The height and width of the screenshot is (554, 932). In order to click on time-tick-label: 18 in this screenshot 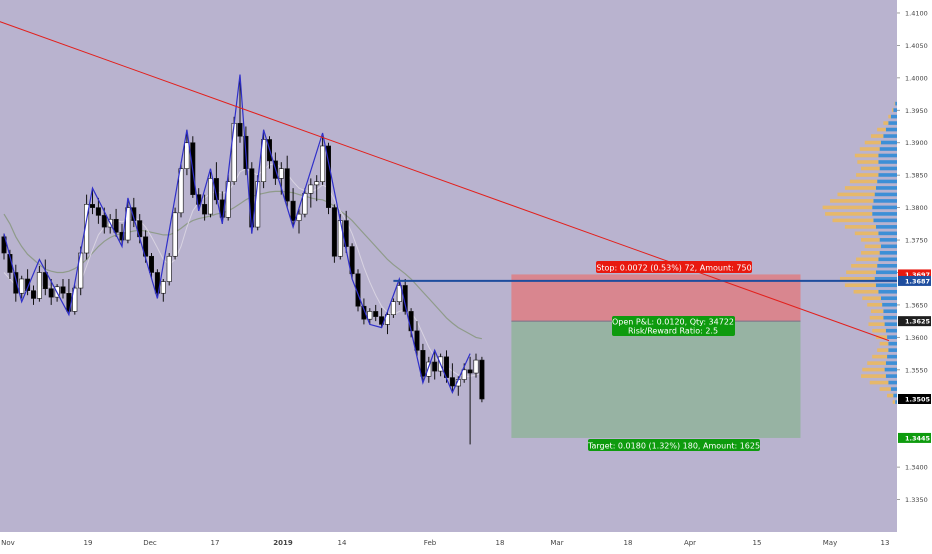, I will do `click(628, 543)`.